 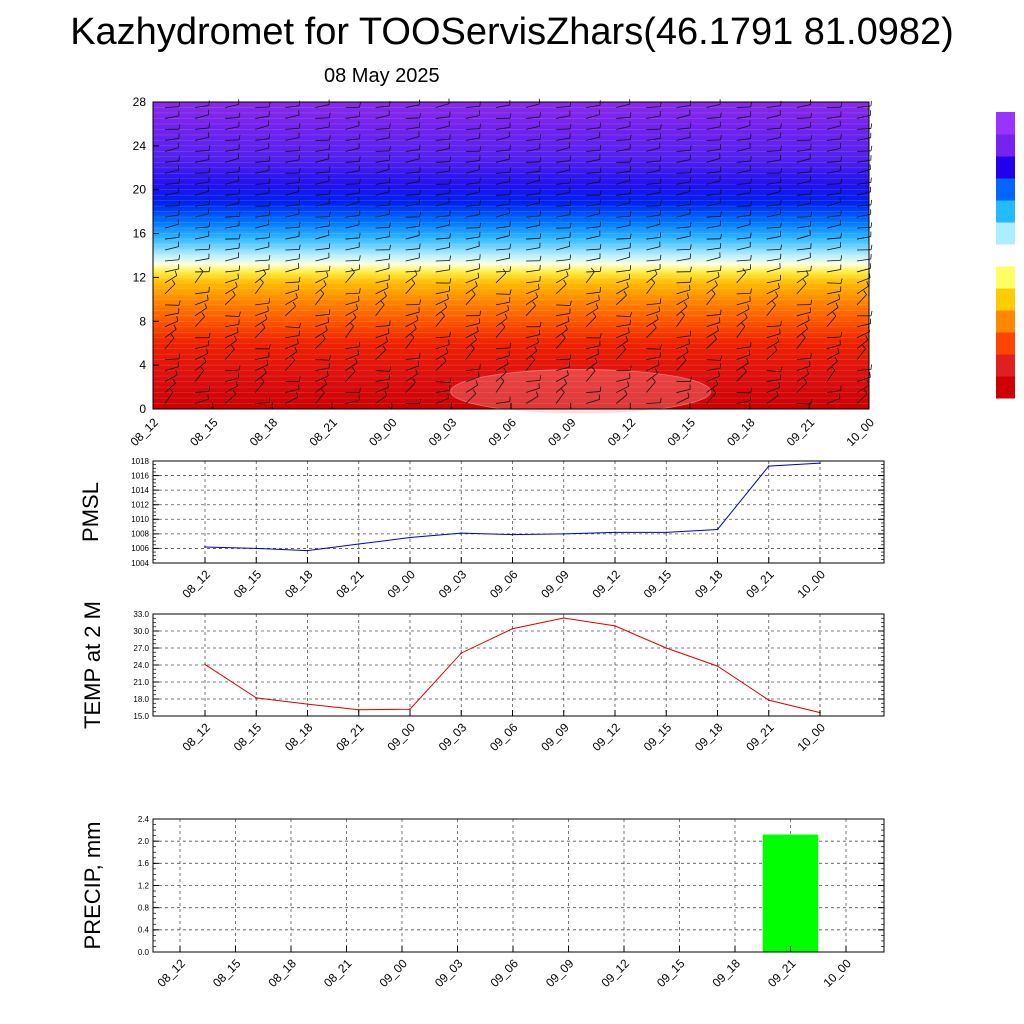 What do you see at coordinates (140, 277) in the screenshot?
I see `y-tick-label: 12` at bounding box center [140, 277].